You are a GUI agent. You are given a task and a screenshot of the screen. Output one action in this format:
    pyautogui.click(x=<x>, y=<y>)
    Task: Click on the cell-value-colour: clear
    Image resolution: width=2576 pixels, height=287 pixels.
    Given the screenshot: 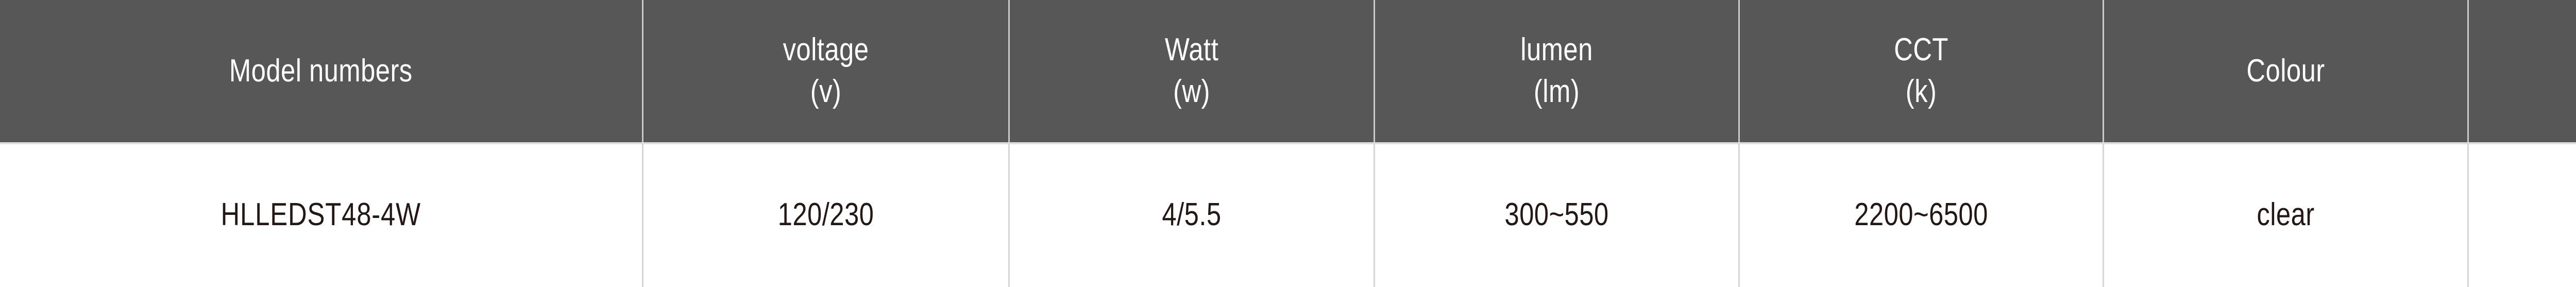 What is the action you would take?
    pyautogui.click(x=2285, y=214)
    